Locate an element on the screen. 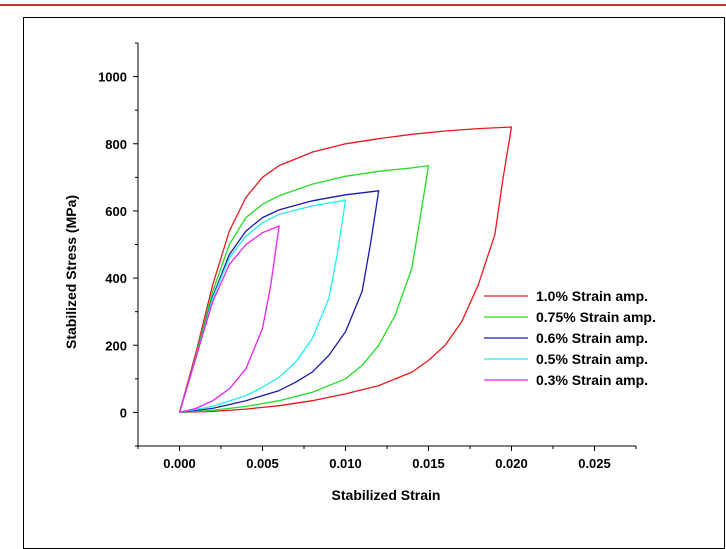 The image size is (726, 549). y-axis: 0 200 400 600 800 1000 is located at coordinates (118, 244).